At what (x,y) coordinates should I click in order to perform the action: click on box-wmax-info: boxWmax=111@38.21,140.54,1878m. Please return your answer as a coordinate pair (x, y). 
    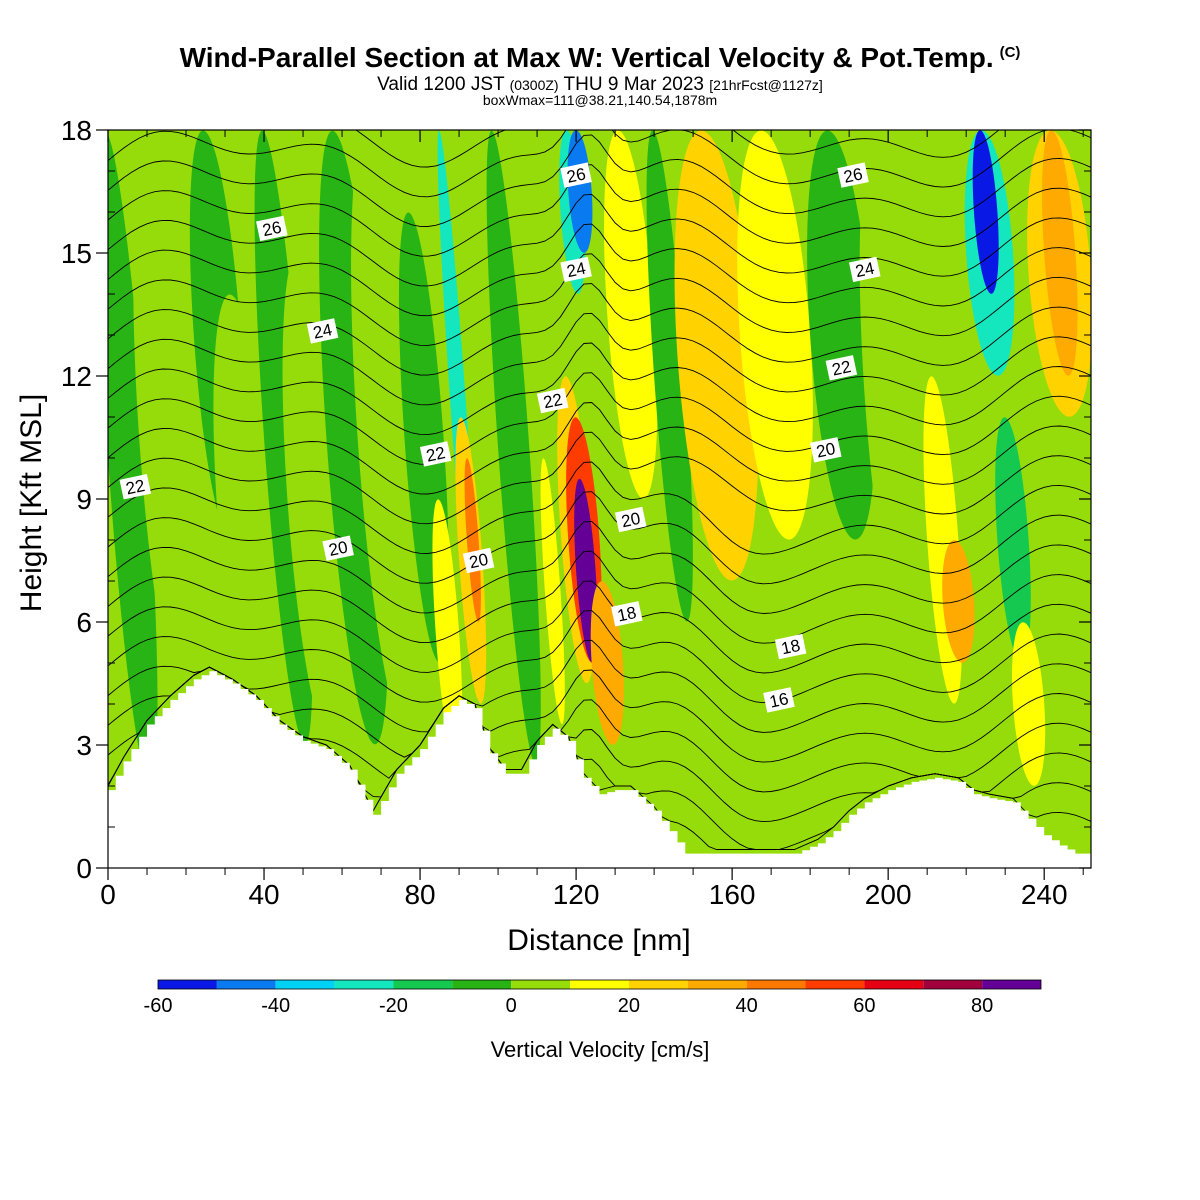
    Looking at the image, I should click on (600, 100).